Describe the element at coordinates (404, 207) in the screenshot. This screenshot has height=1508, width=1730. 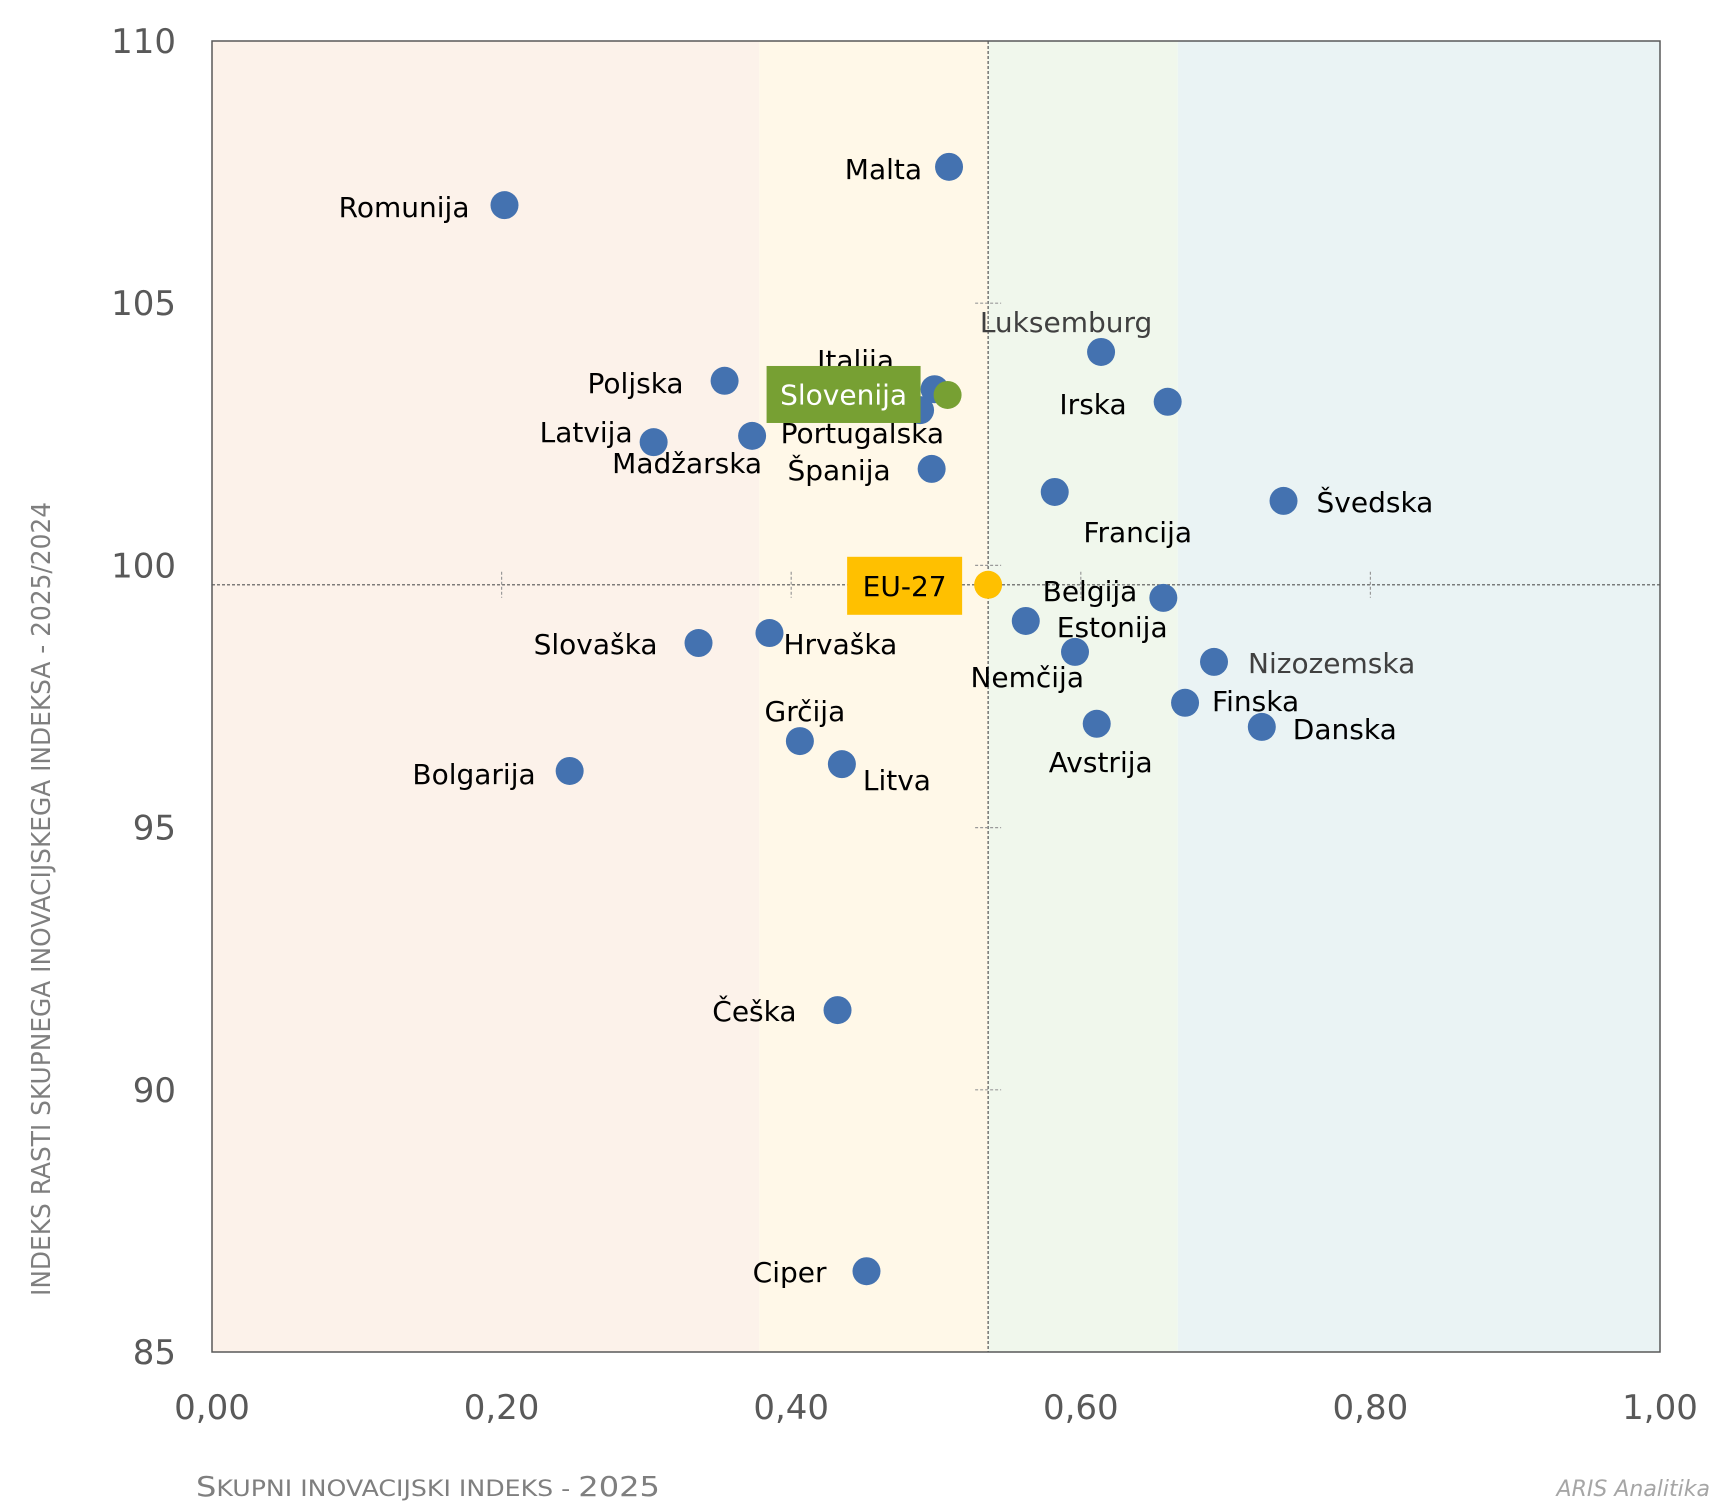
I see `point-label: Romunija` at that location.